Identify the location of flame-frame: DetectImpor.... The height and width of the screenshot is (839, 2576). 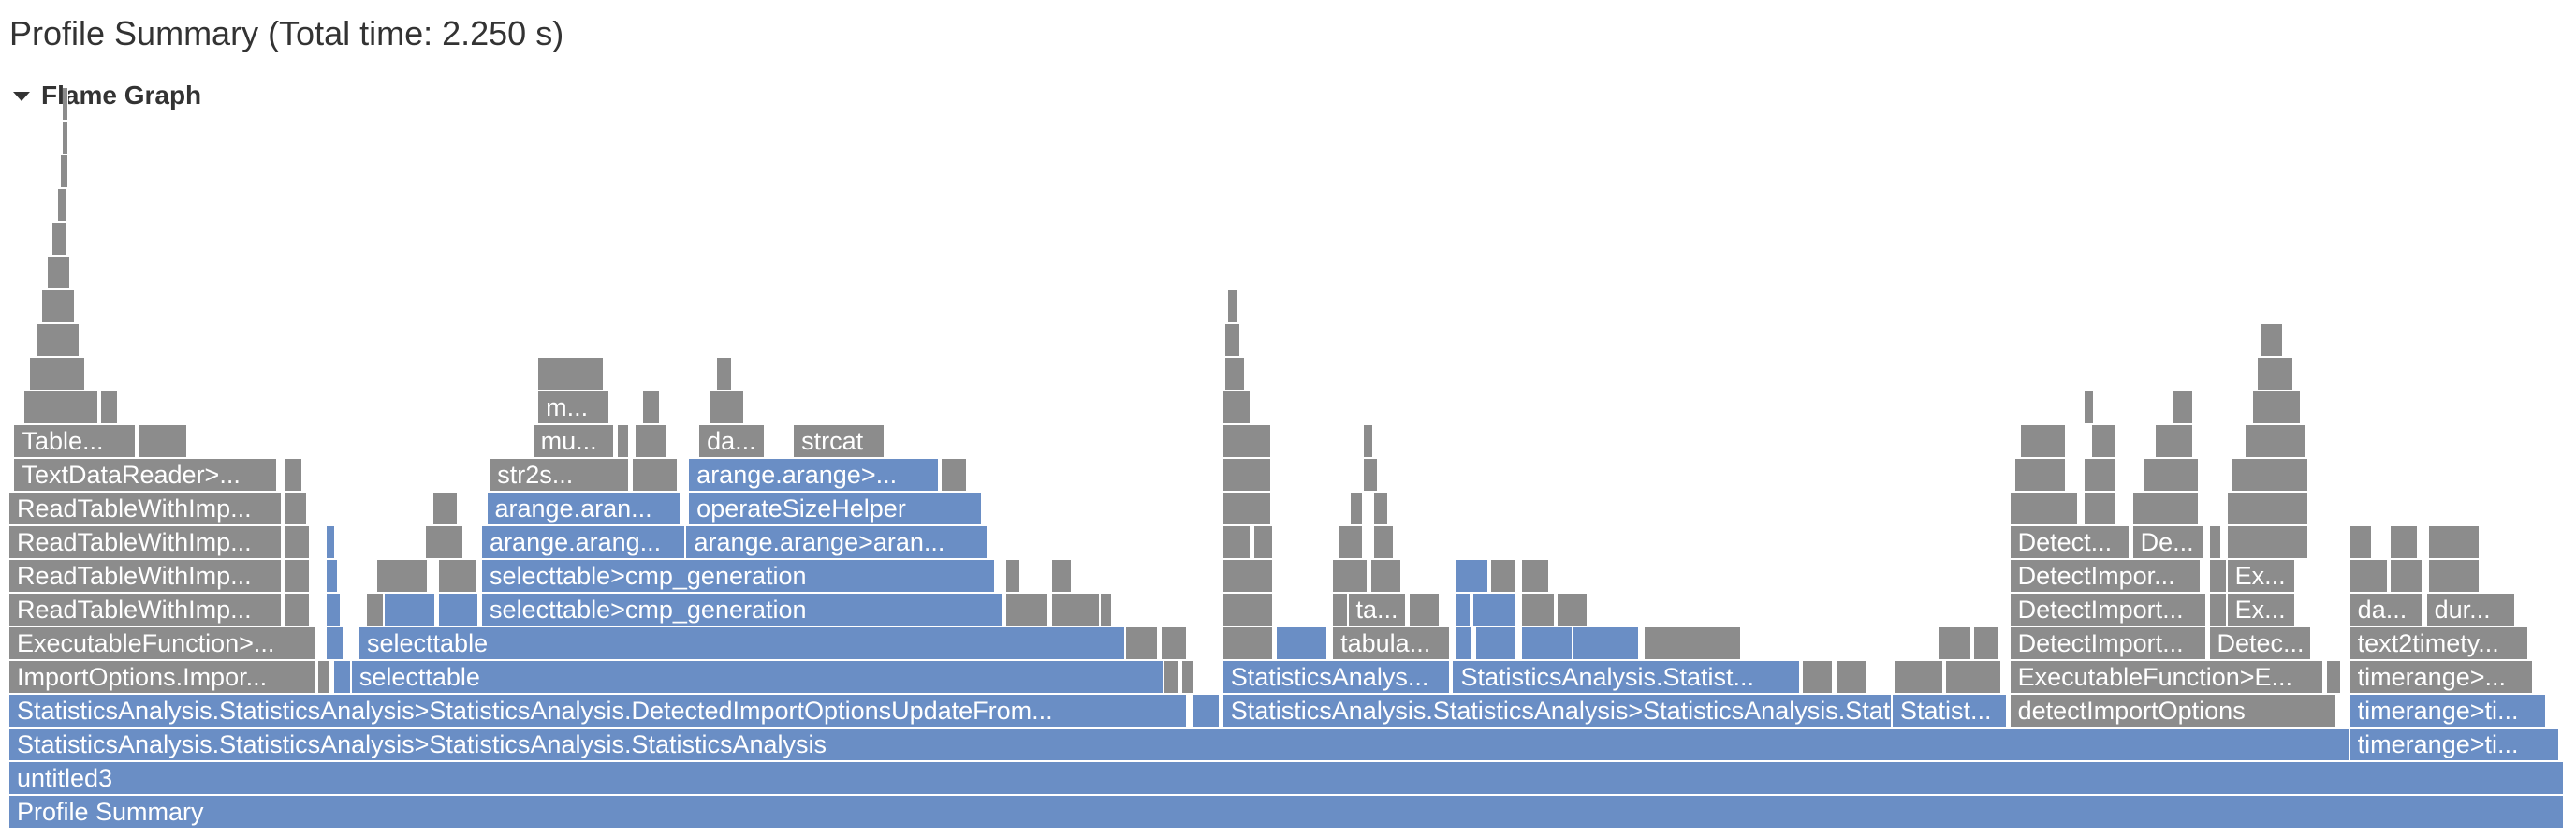
(2106, 577).